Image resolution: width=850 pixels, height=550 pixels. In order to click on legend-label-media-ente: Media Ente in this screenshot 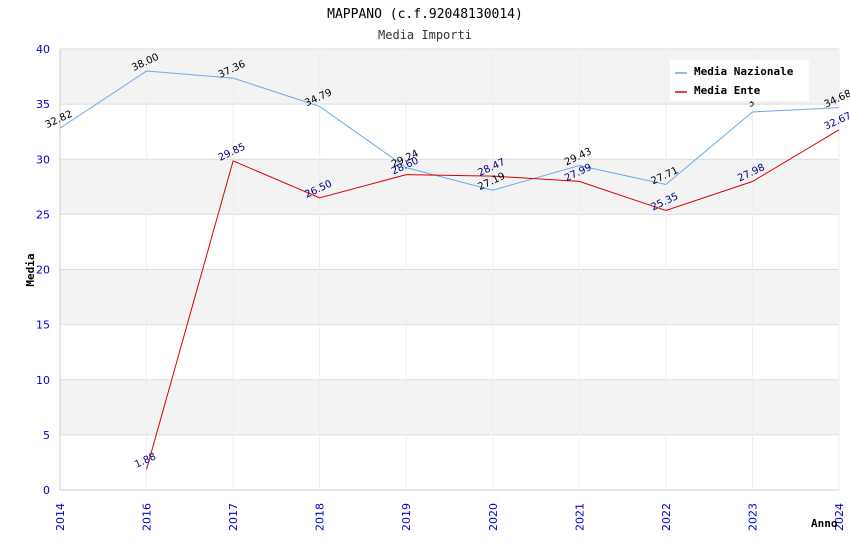, I will do `click(727, 90)`.